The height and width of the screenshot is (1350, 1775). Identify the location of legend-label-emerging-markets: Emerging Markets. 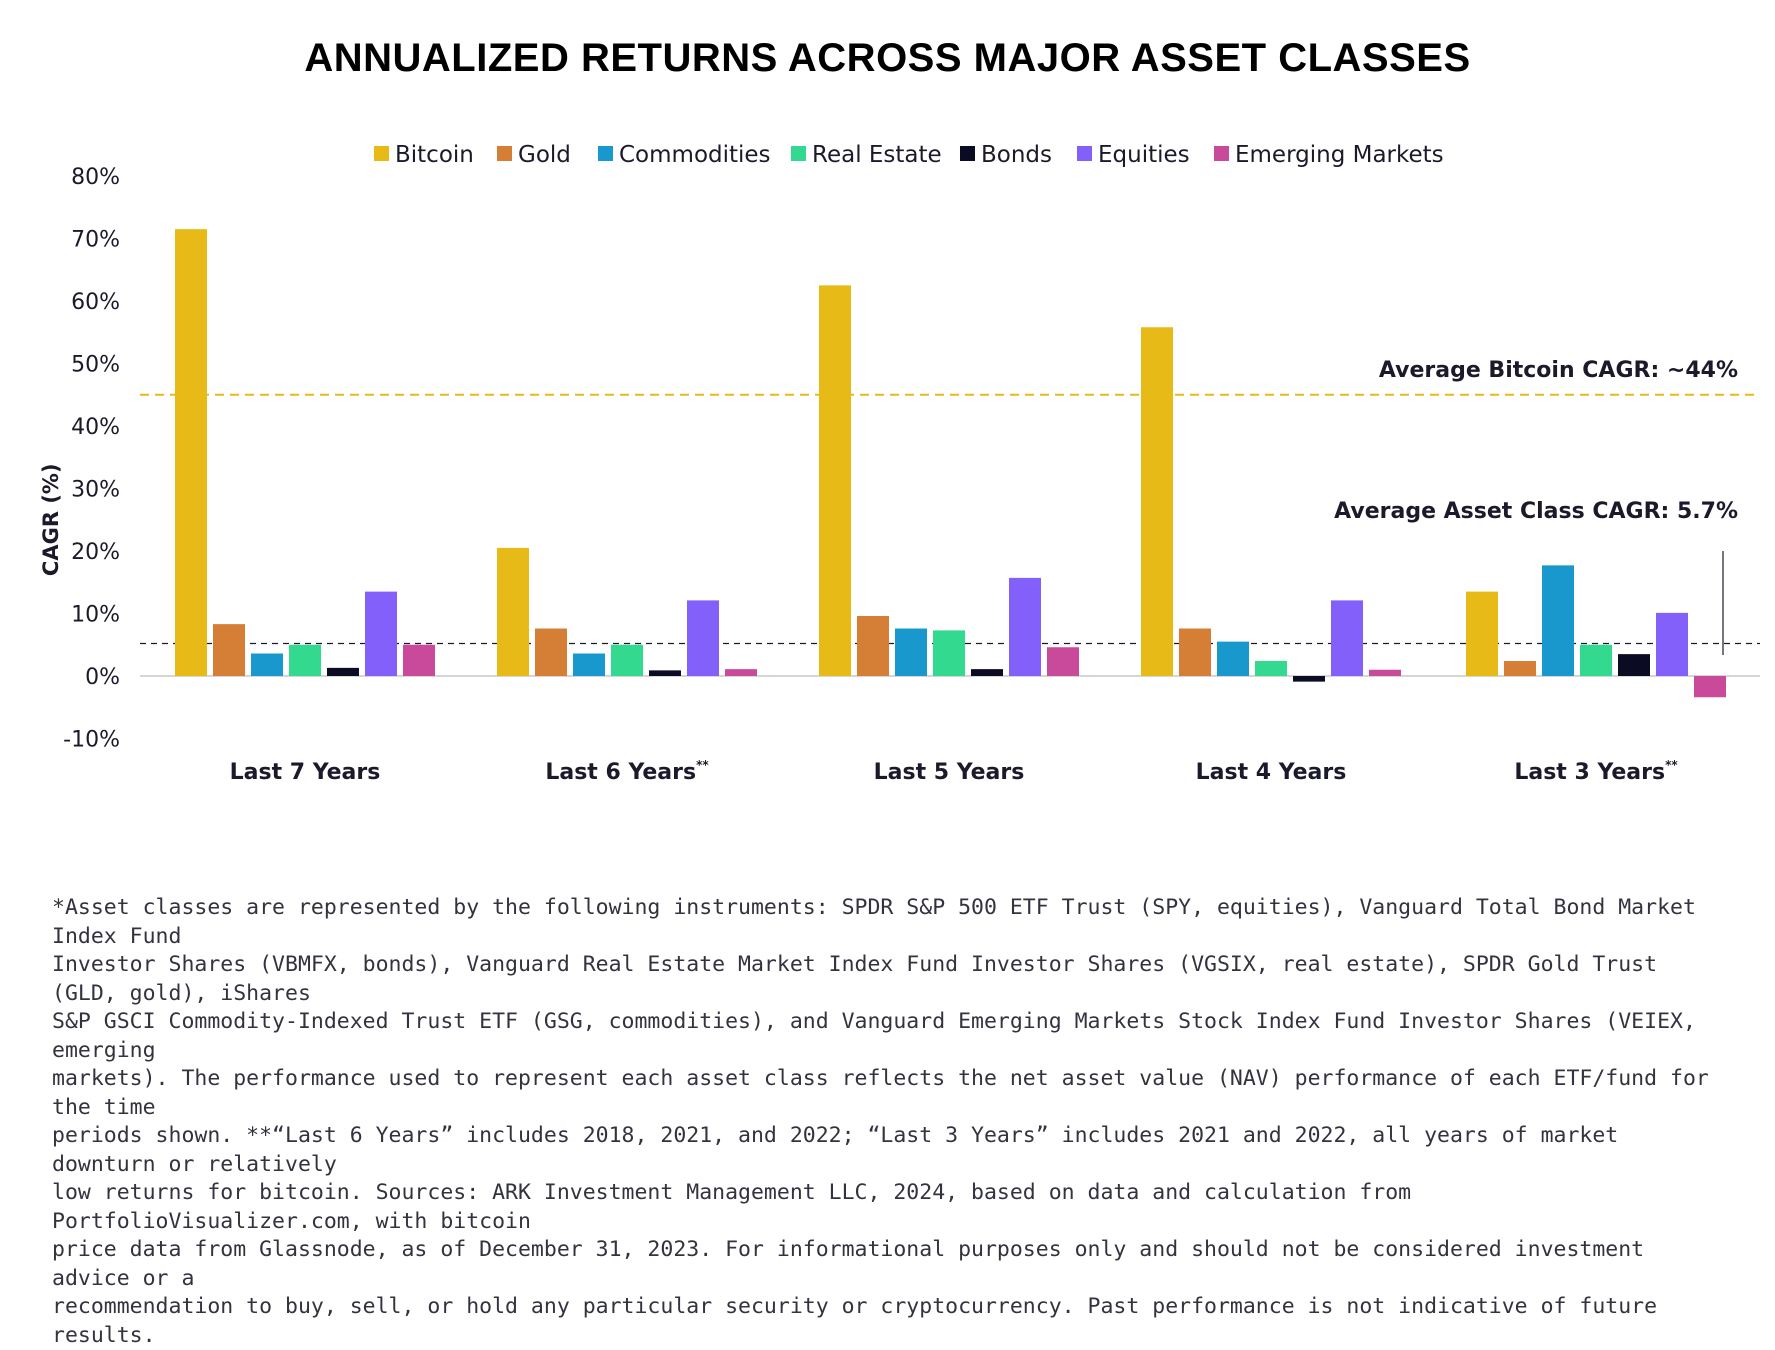
(1339, 155).